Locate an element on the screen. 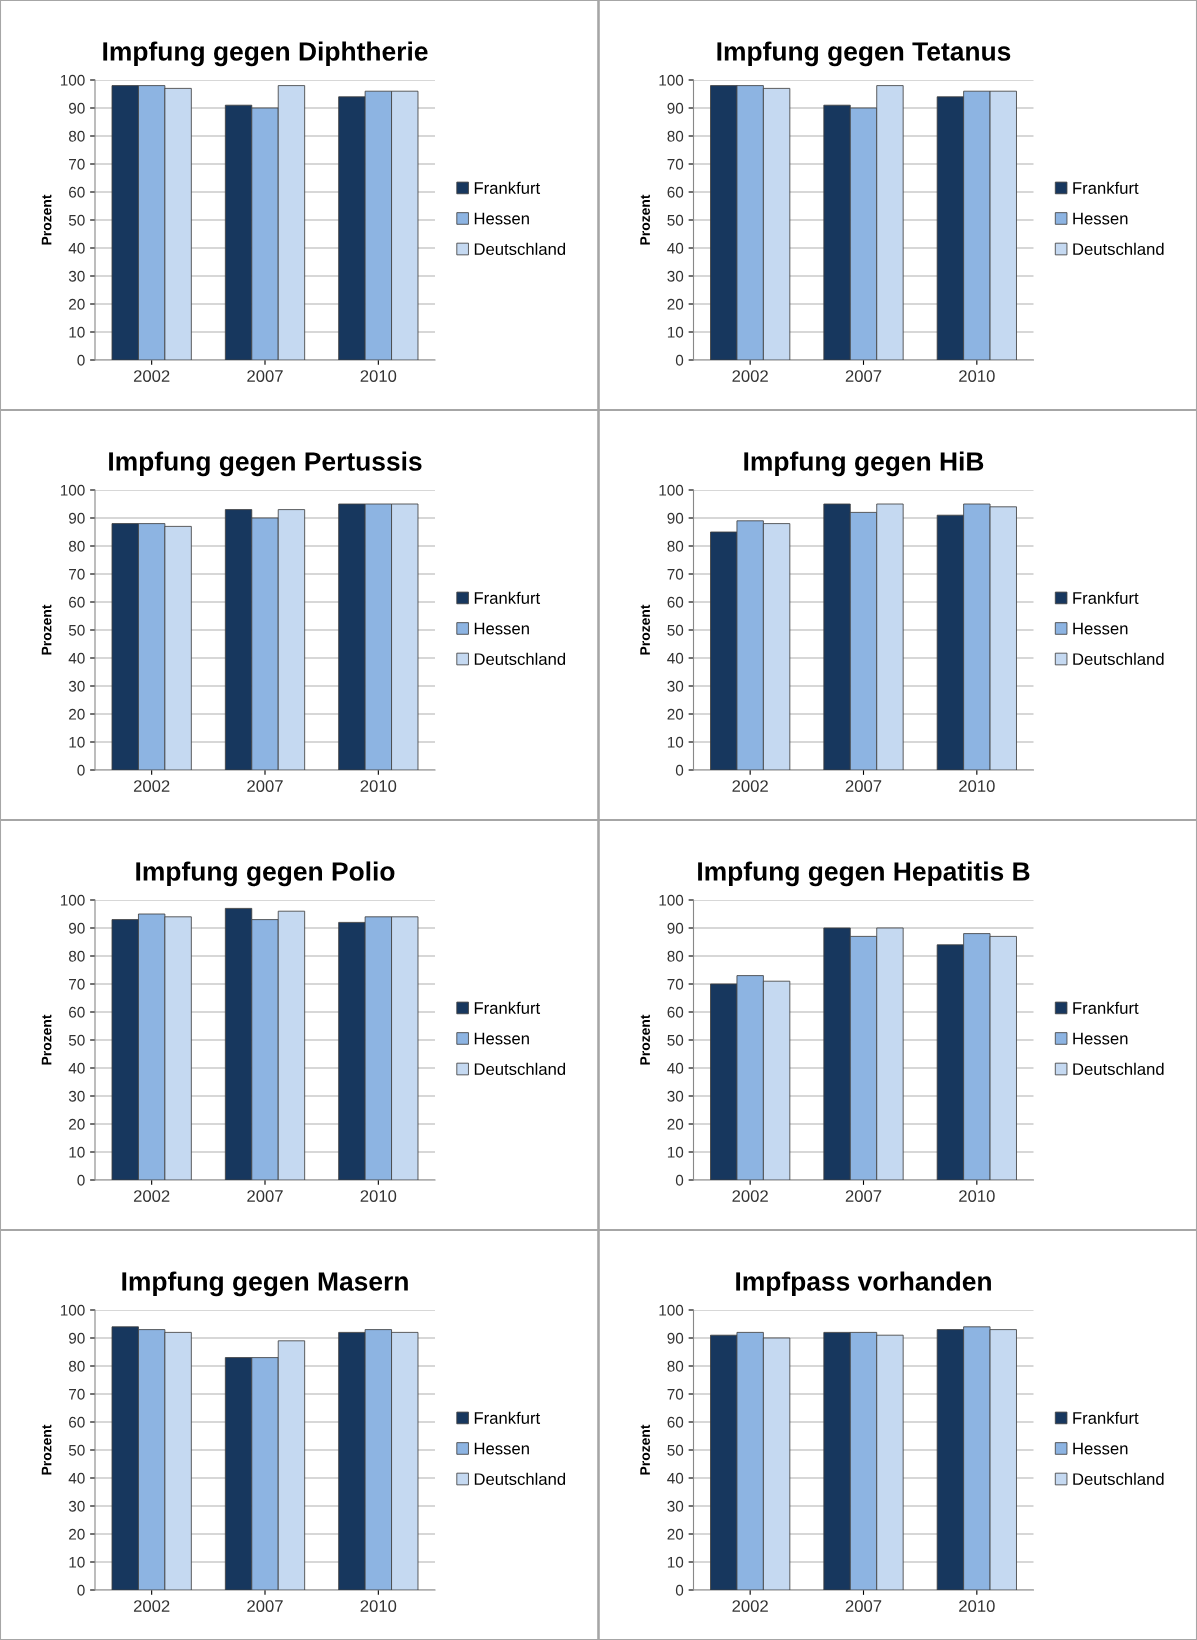  chart-title: Impfung gegen Polio is located at coordinates (265, 874).